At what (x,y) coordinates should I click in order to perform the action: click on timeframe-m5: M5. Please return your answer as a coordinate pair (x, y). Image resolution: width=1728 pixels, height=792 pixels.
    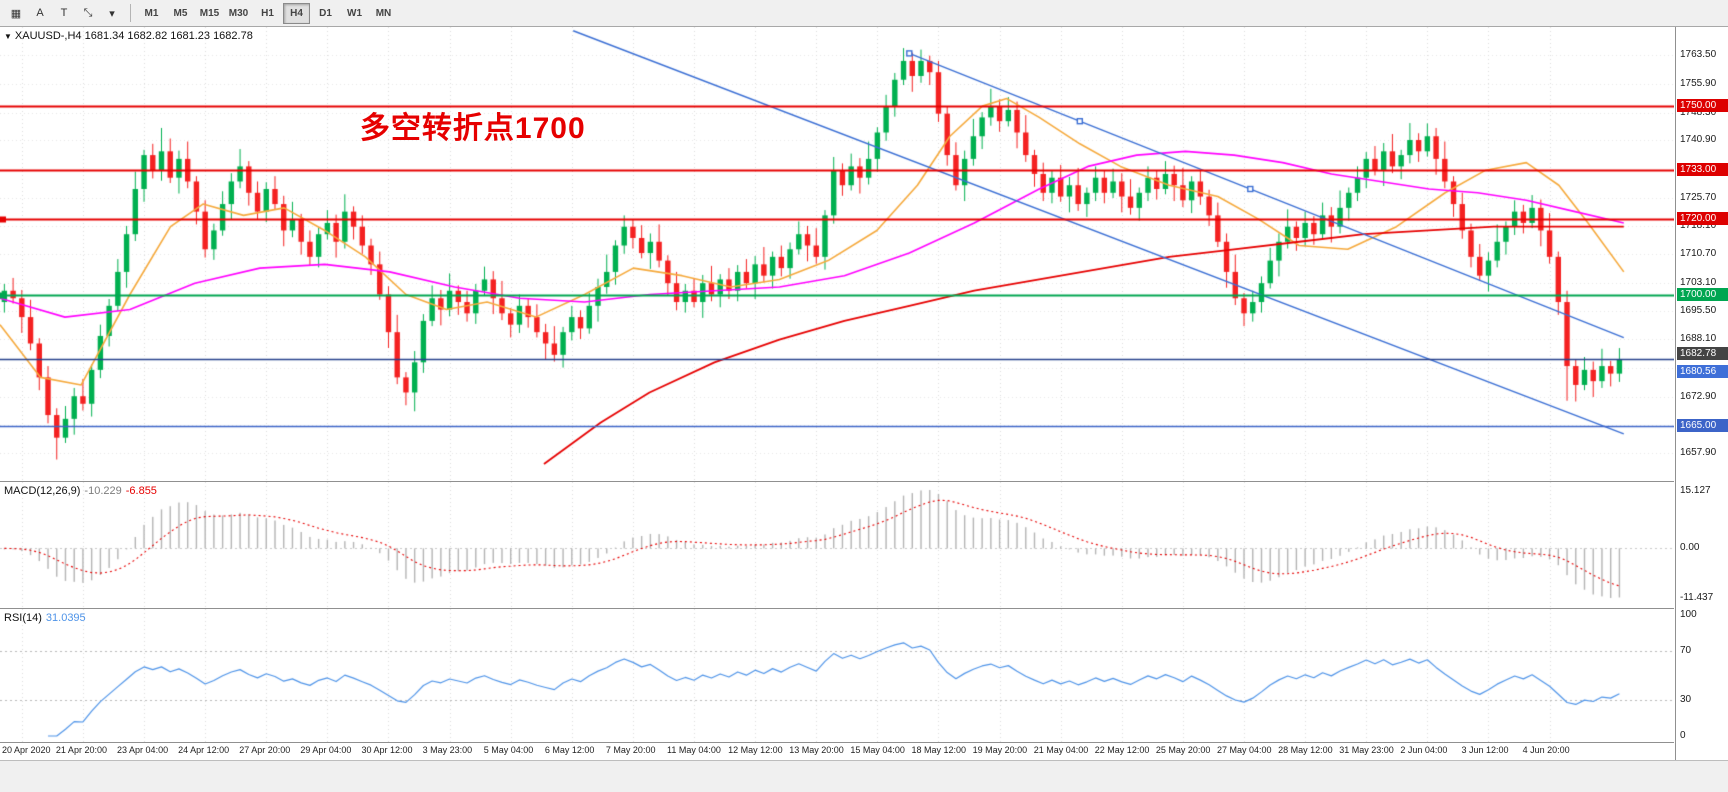
    Looking at the image, I should click on (180, 13).